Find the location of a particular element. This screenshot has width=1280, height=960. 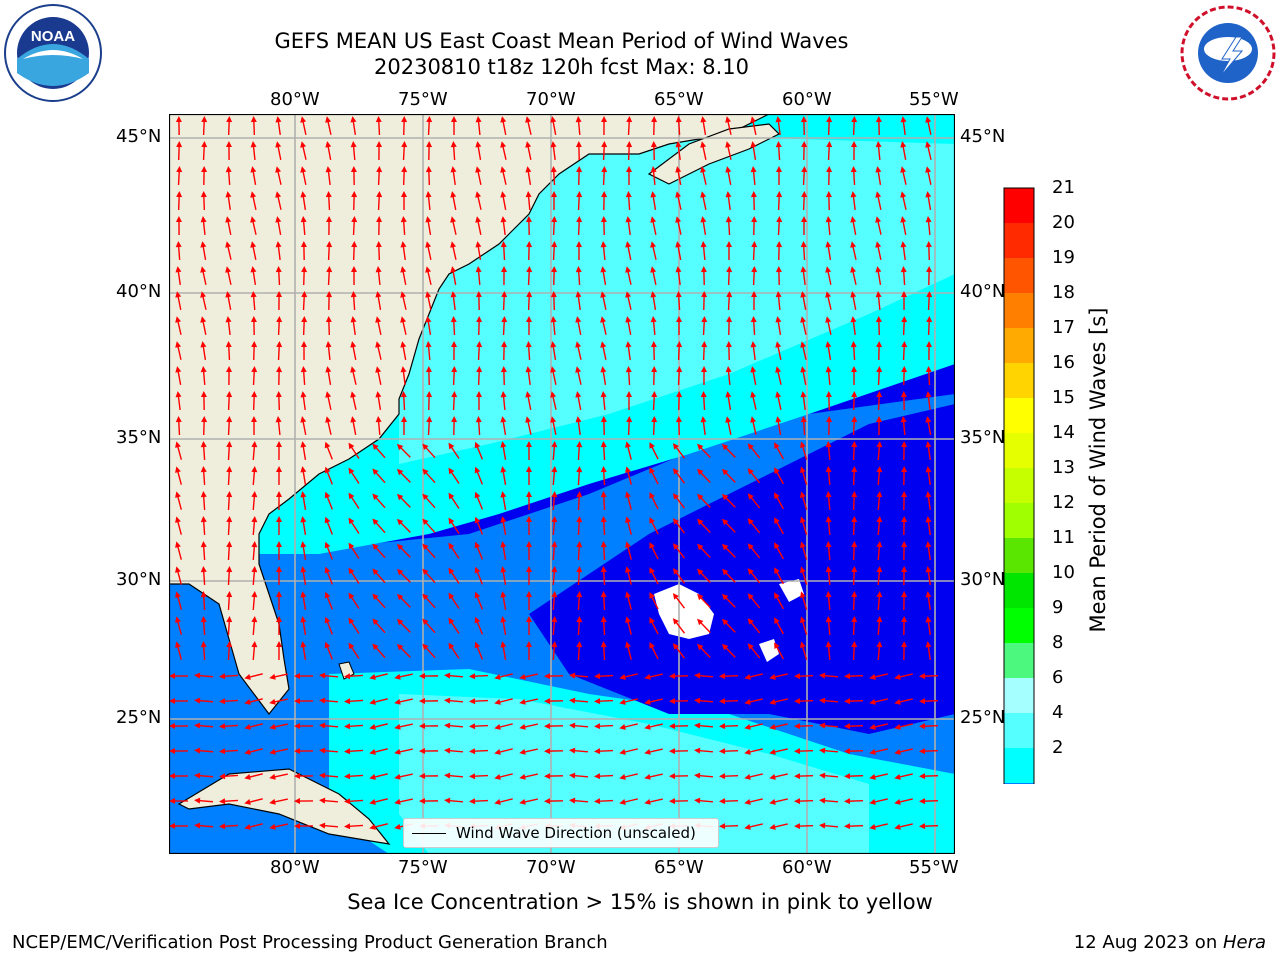

nws-logo is located at coordinates (1228, 53).